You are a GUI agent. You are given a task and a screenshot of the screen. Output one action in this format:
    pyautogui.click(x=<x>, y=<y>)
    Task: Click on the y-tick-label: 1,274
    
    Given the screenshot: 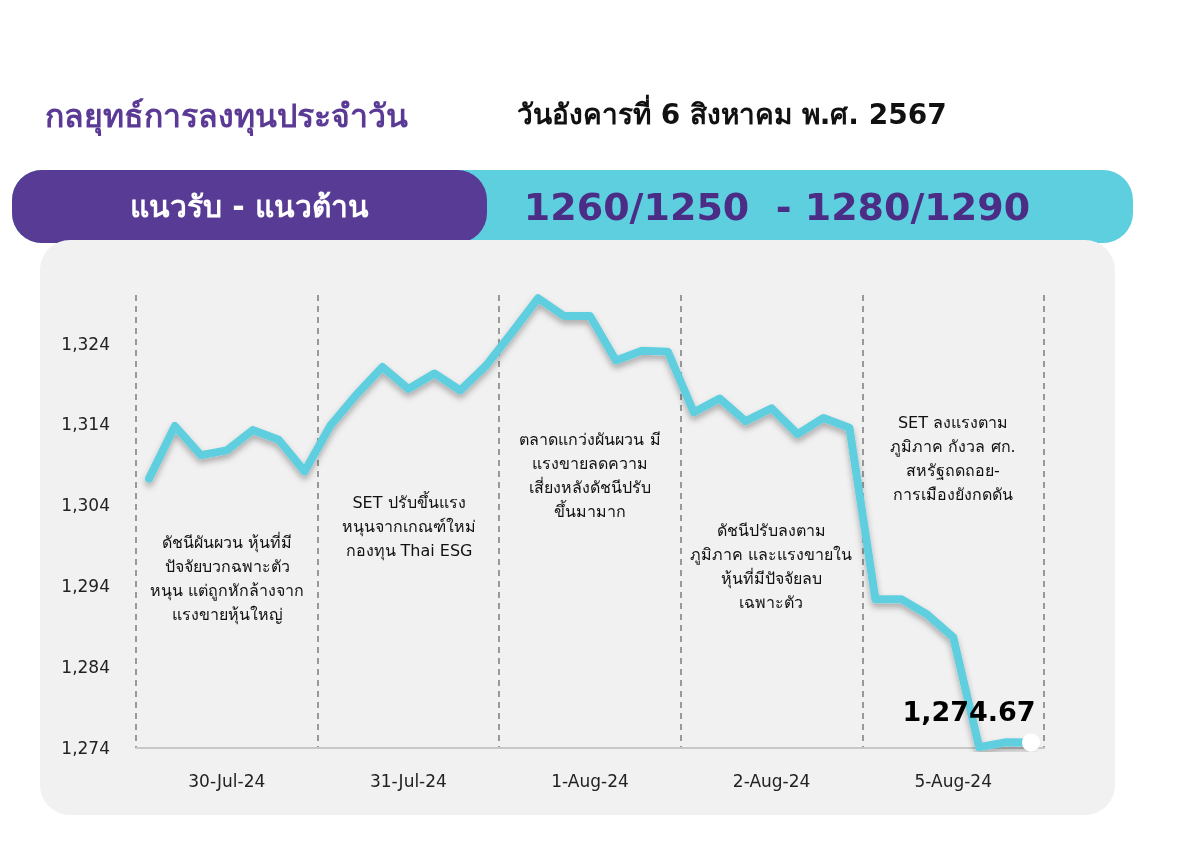 What is the action you would take?
    pyautogui.click(x=85, y=748)
    